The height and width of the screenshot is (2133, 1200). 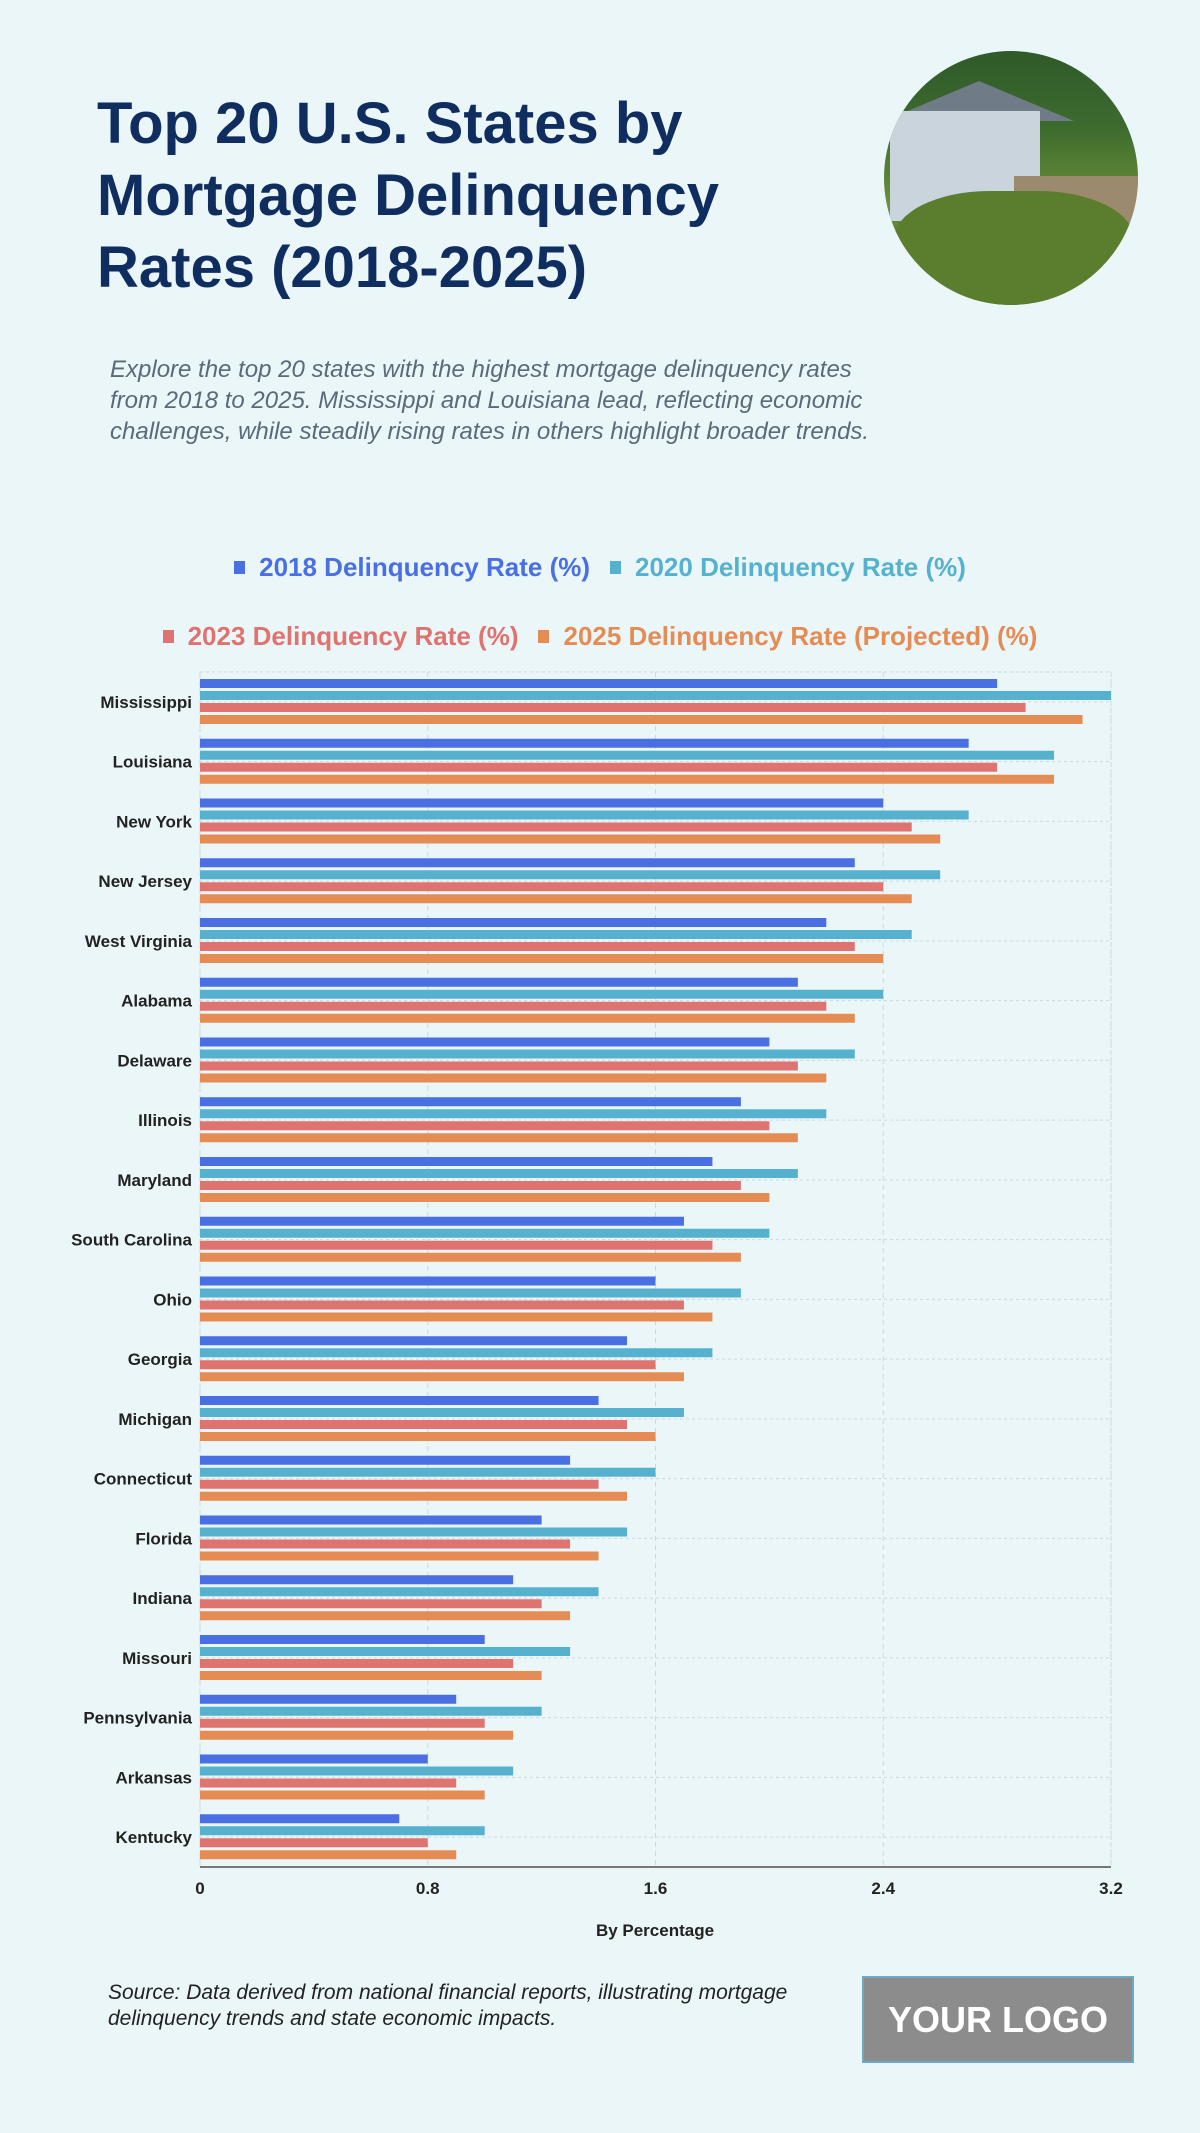 I want to click on bar-2020-louisiana, so click(x=627, y=755).